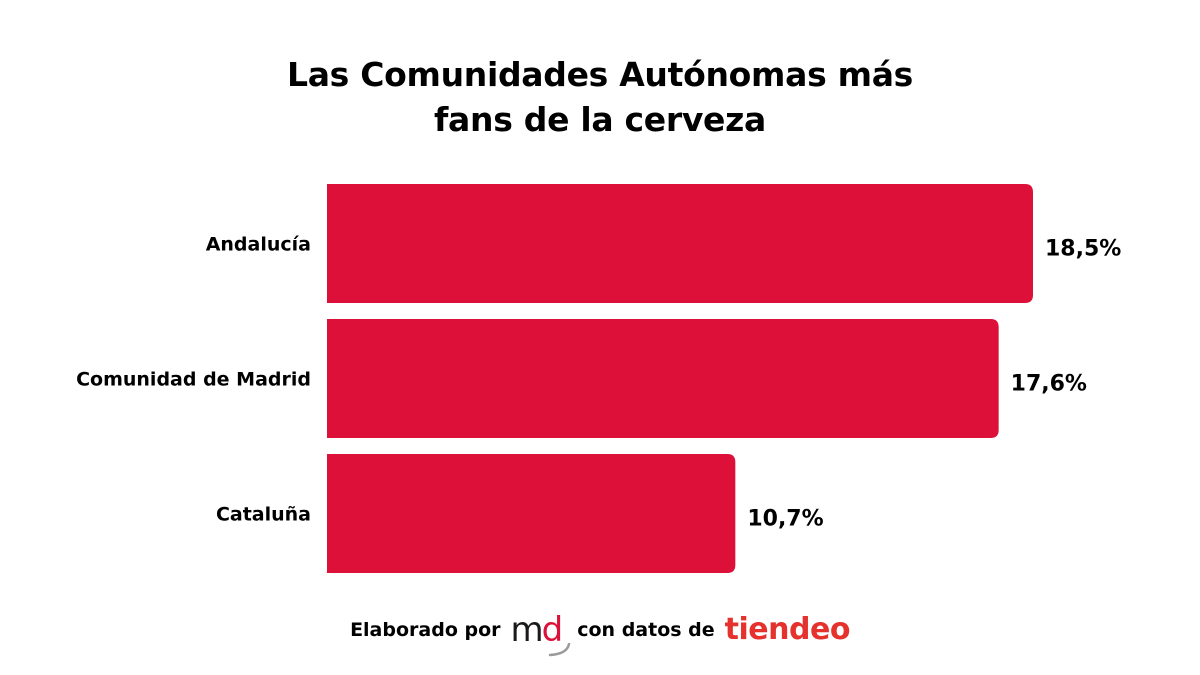 This screenshot has width=1200, height=675. I want to click on value-label-1: 17,6%, so click(1049, 384).